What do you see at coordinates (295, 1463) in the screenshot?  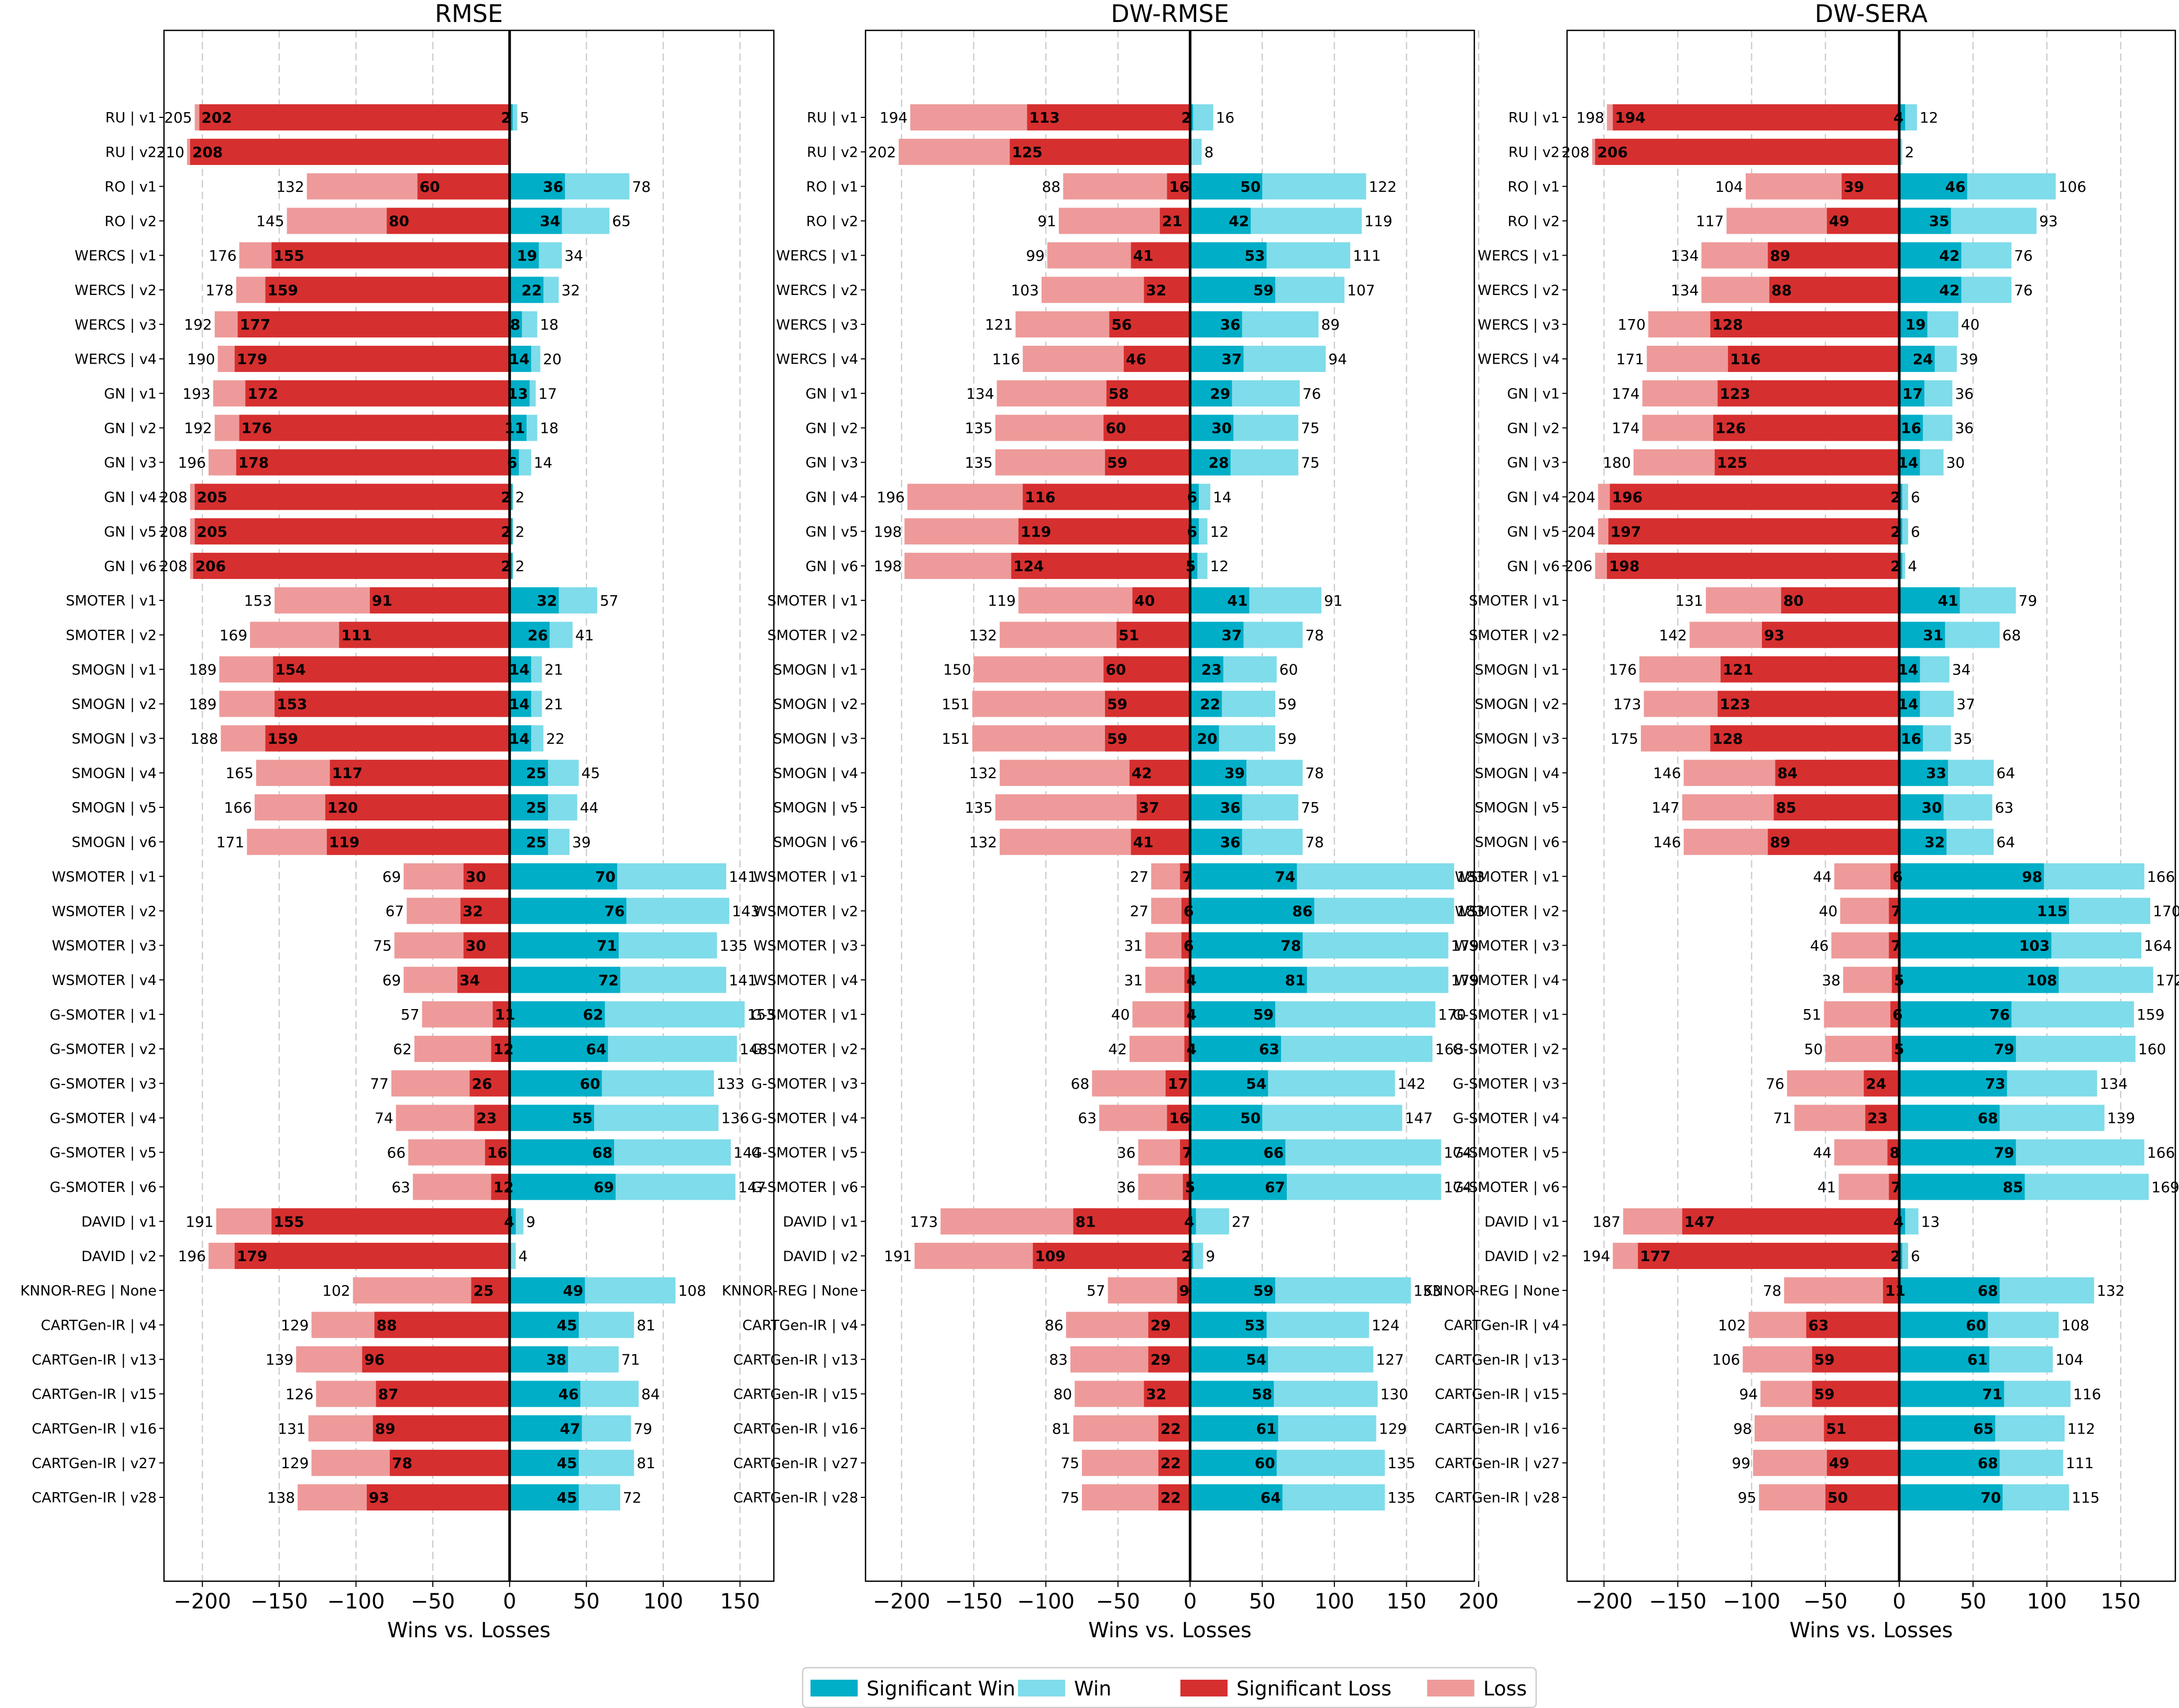 I see `loss-value-label: 129` at bounding box center [295, 1463].